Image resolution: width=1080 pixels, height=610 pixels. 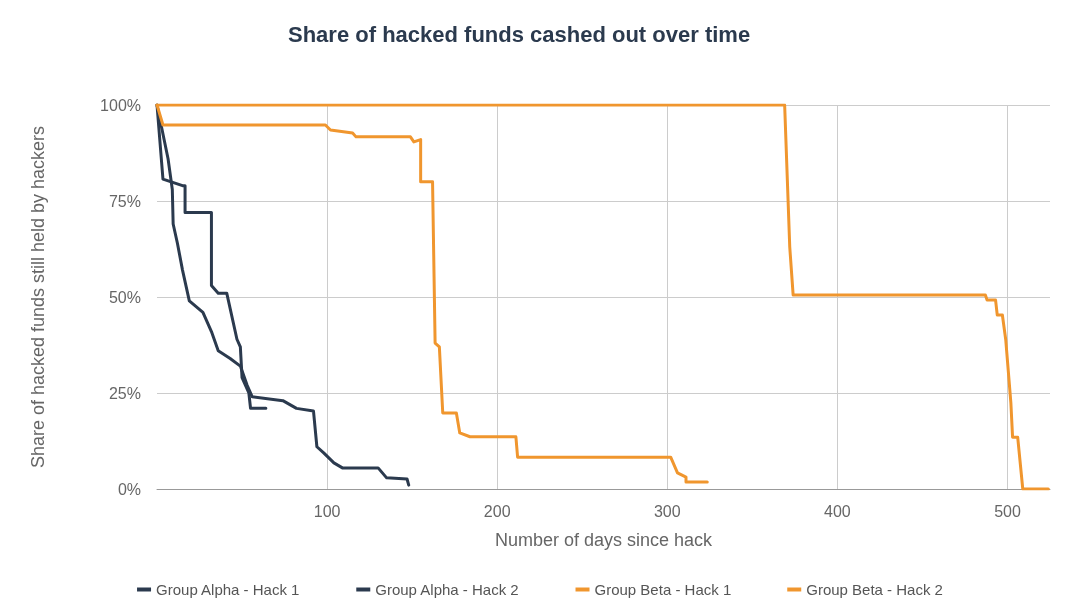 I want to click on x-tick-label: 500, so click(x=1007, y=511).